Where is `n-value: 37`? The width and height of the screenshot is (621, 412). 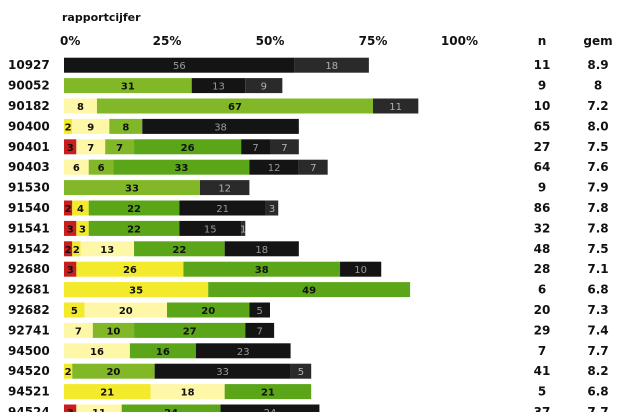 n-value: 37 is located at coordinates (542, 408).